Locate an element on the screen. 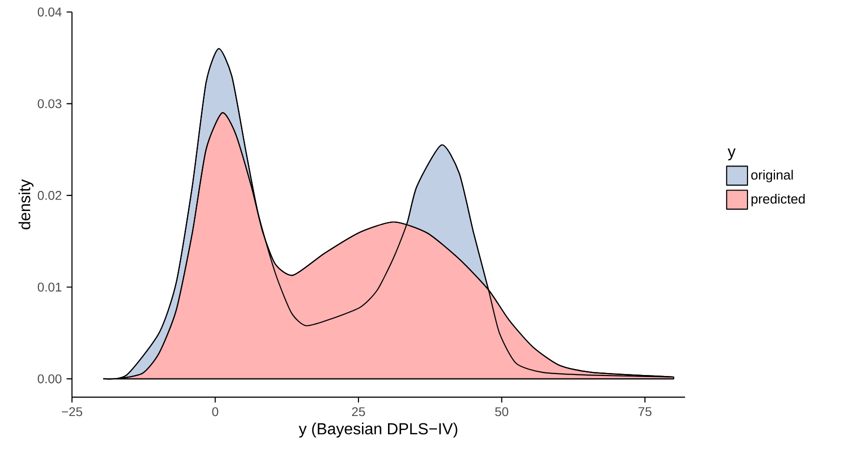 This screenshot has height=451, width=845. y-tick-label: 0.02 is located at coordinates (50, 195).